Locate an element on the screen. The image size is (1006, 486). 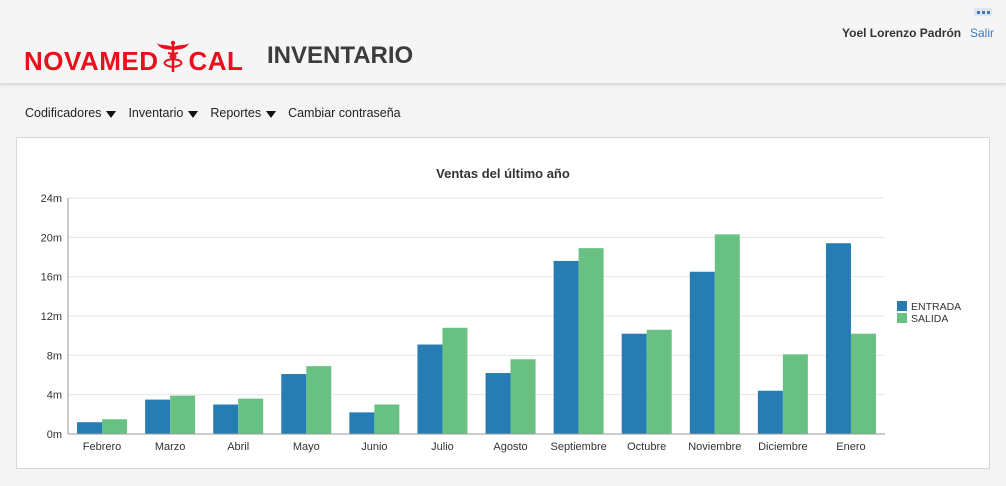
x-tick-label: Diciembre is located at coordinates (783, 447).